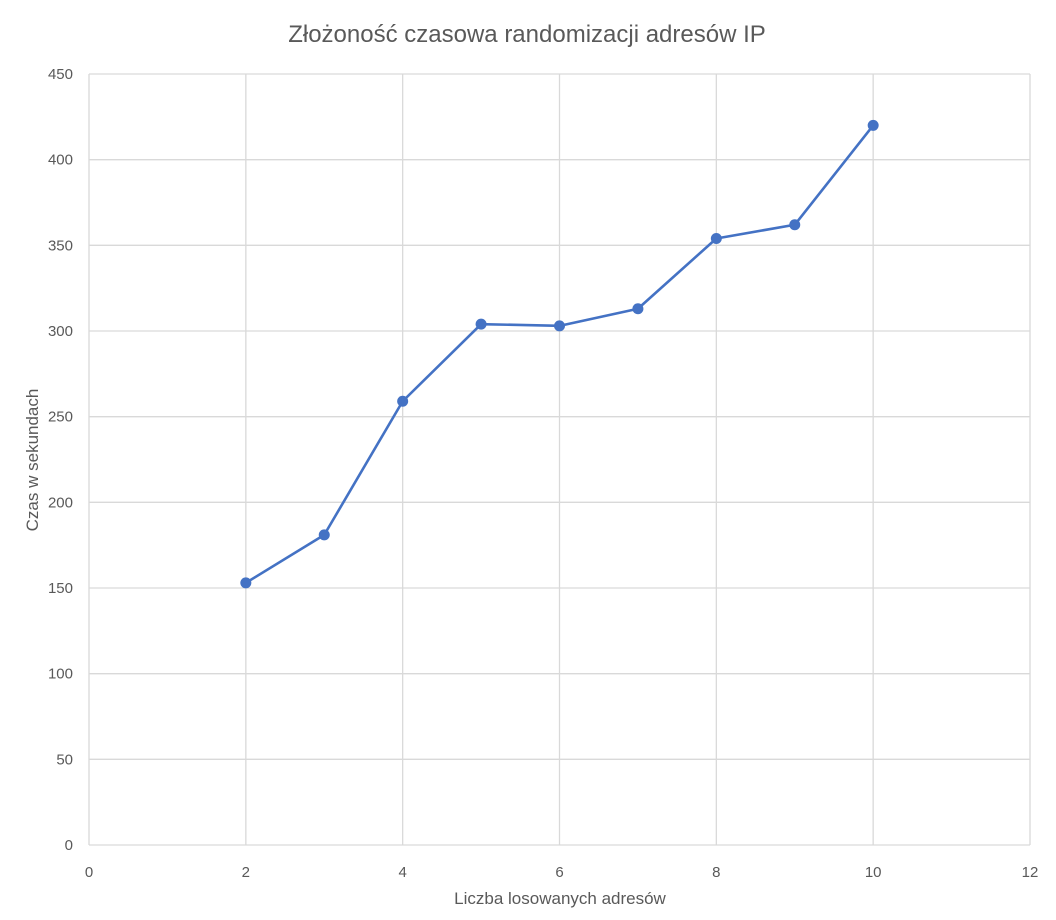 Image resolution: width=1056 pixels, height=920 pixels. I want to click on x-tick-label: 0, so click(89, 872).